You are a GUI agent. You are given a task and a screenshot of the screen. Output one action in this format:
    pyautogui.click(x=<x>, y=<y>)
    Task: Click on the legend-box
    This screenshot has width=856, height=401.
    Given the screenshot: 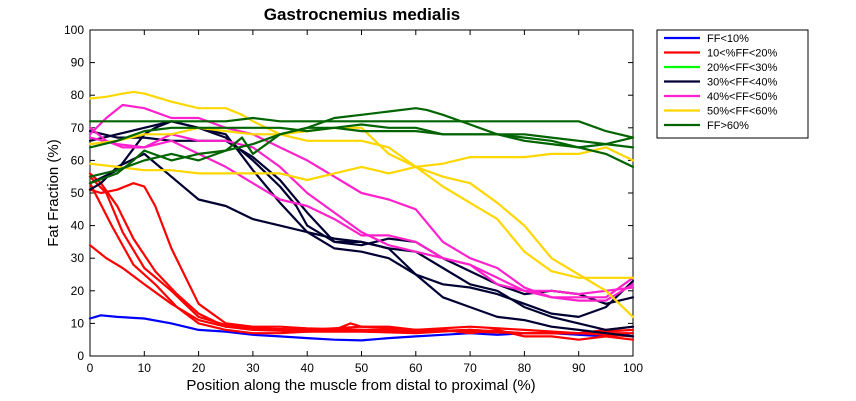 What is the action you would take?
    pyautogui.click(x=732, y=84)
    